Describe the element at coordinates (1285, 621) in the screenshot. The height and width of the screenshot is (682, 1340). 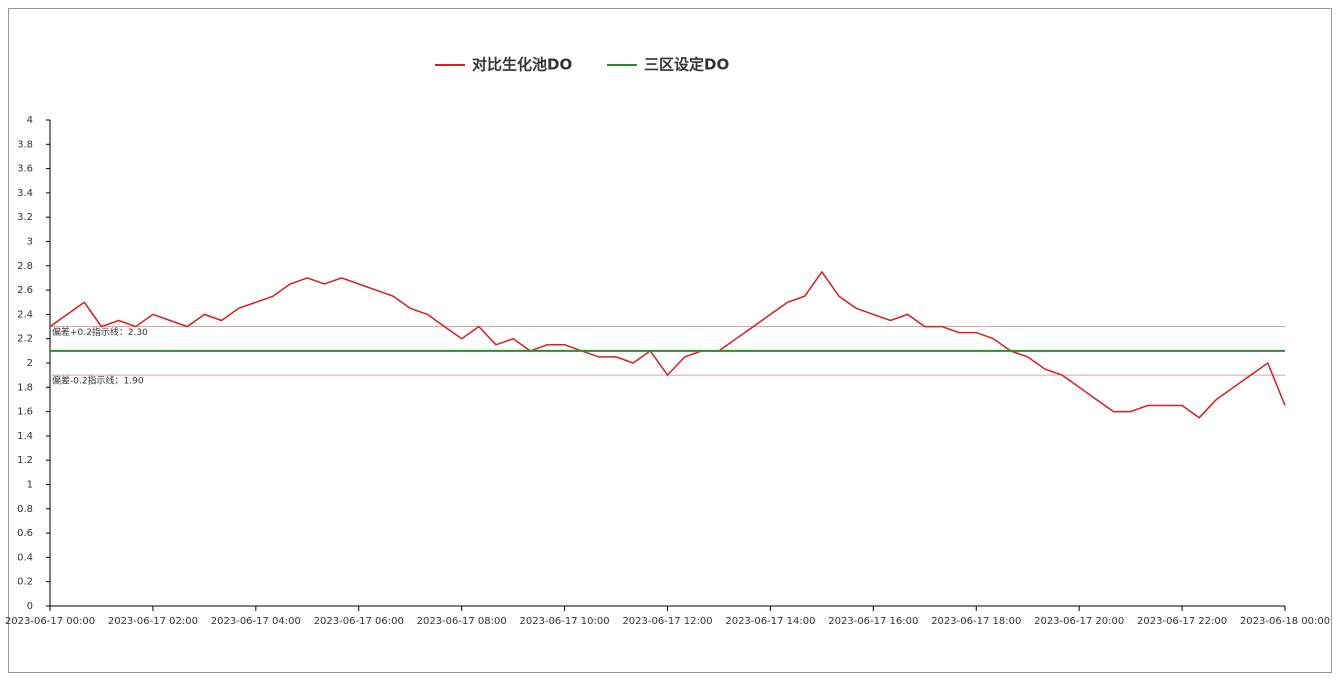
I see `x-tick-label: 2023-06-18 00:00` at that location.